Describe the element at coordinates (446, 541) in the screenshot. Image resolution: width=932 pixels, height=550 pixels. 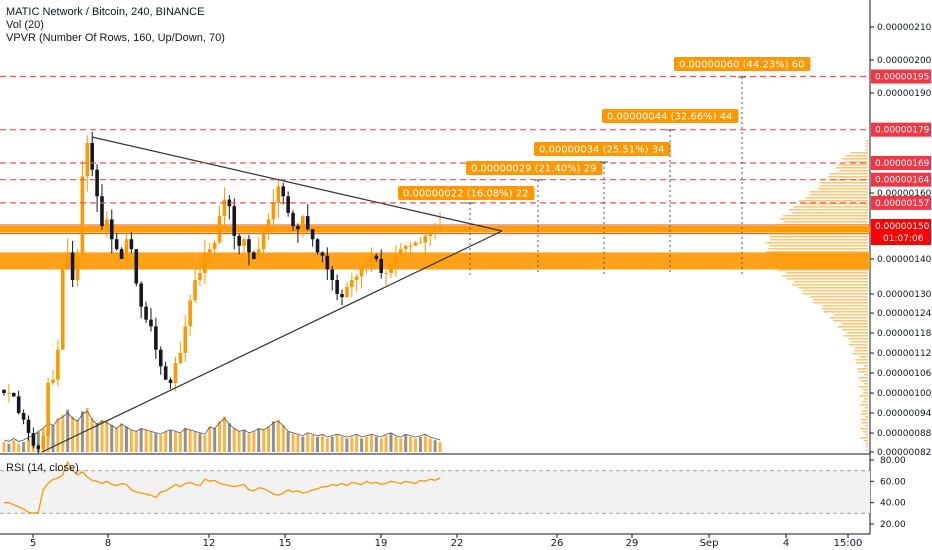
I see `time-axis: 5 8 12 15 19 22 26 29 Sep 4 15:00` at that location.